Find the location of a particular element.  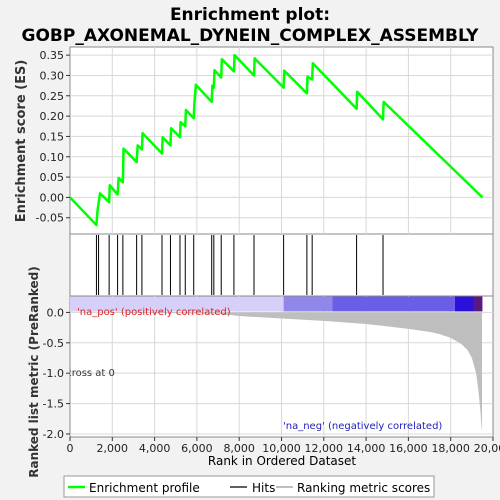

es-y-tick-label: -0.05 is located at coordinates (50, 218).